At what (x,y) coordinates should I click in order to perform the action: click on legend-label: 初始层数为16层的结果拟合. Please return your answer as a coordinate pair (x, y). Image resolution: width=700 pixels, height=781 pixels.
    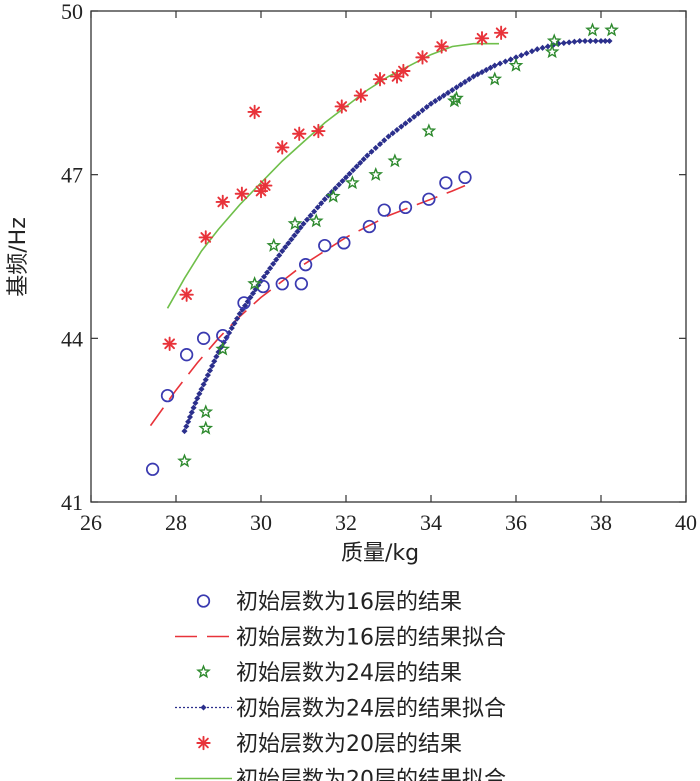
    Looking at the image, I should click on (371, 638).